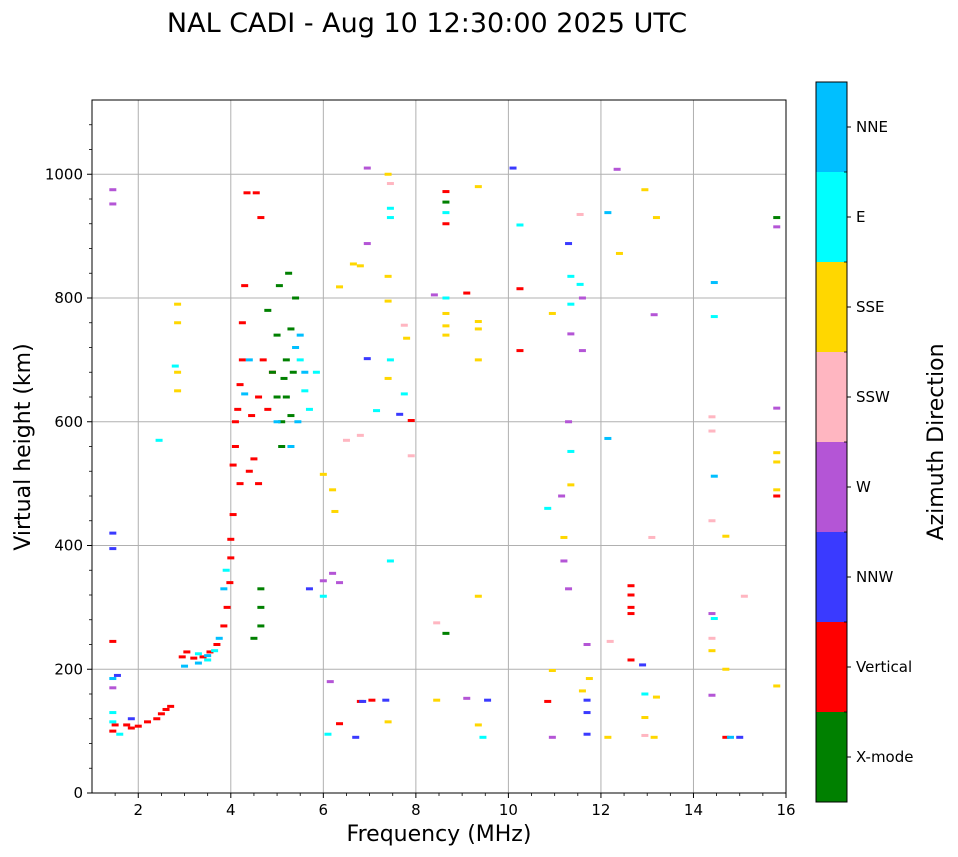  What do you see at coordinates (864, 442) in the screenshot?
I see `colorbar: X-mode Vertical NNW W SSW SSE E NNE` at bounding box center [864, 442].